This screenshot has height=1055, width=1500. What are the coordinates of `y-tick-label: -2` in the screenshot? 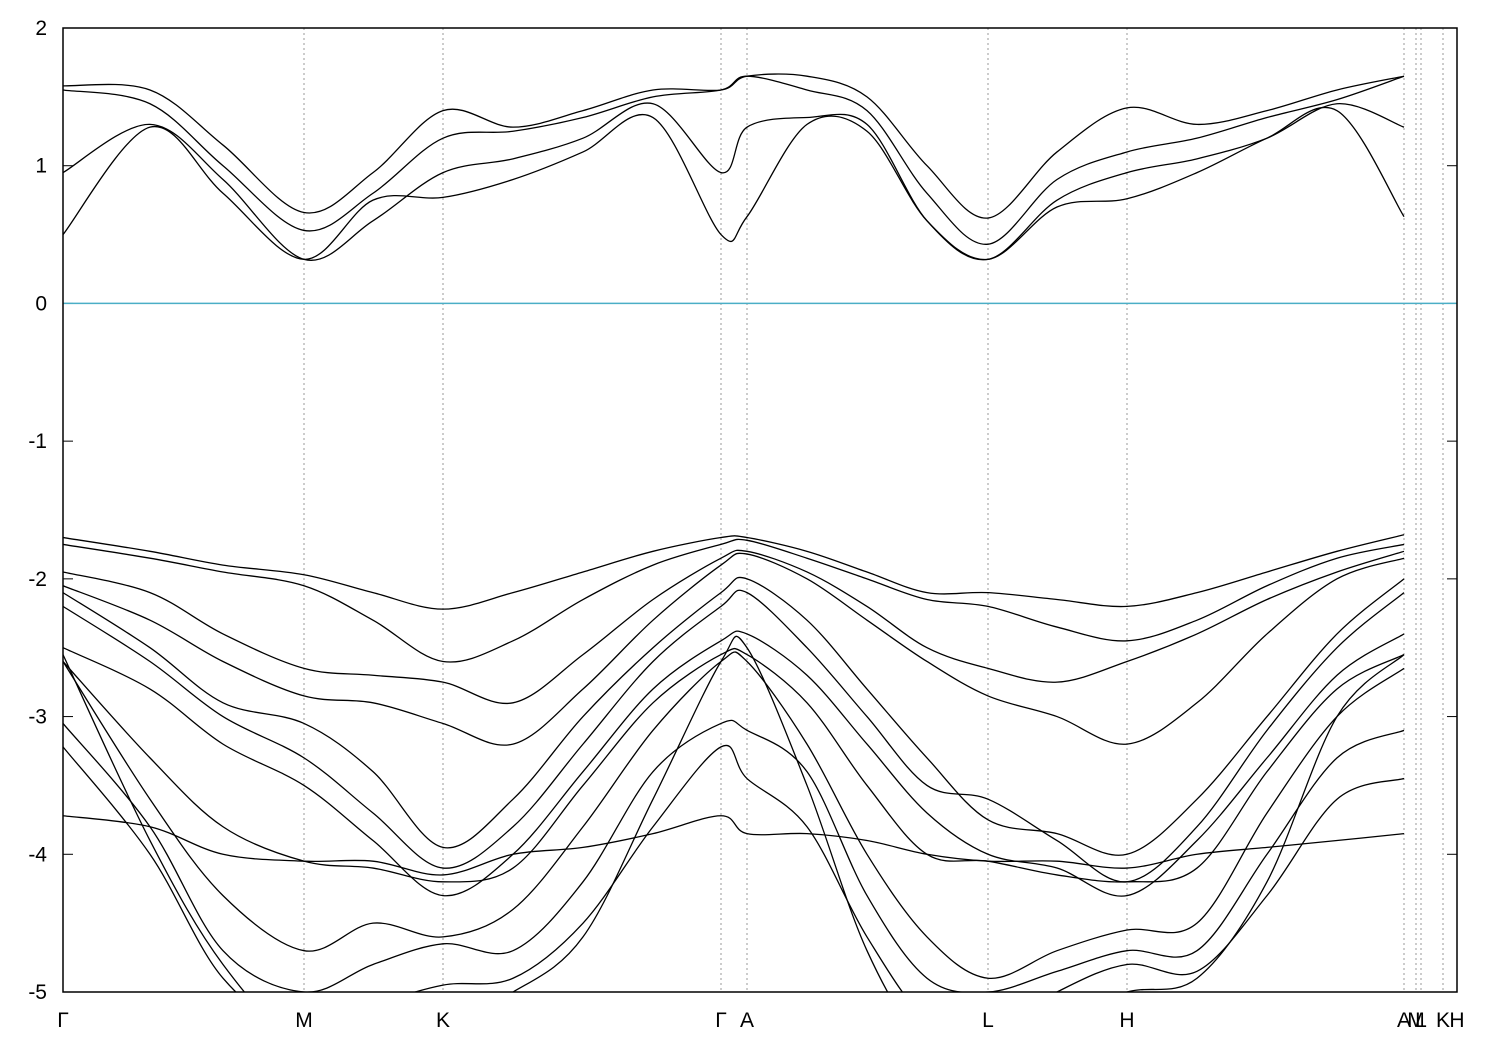 It's located at (37, 579).